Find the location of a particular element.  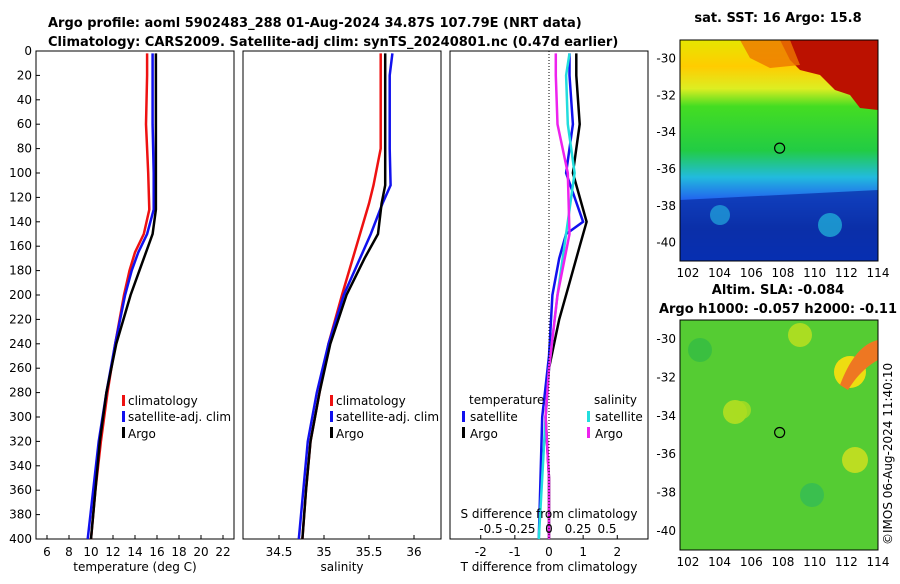

salinity-legend: climatology satellite-adj. clim Argo is located at coordinates (384, 417).